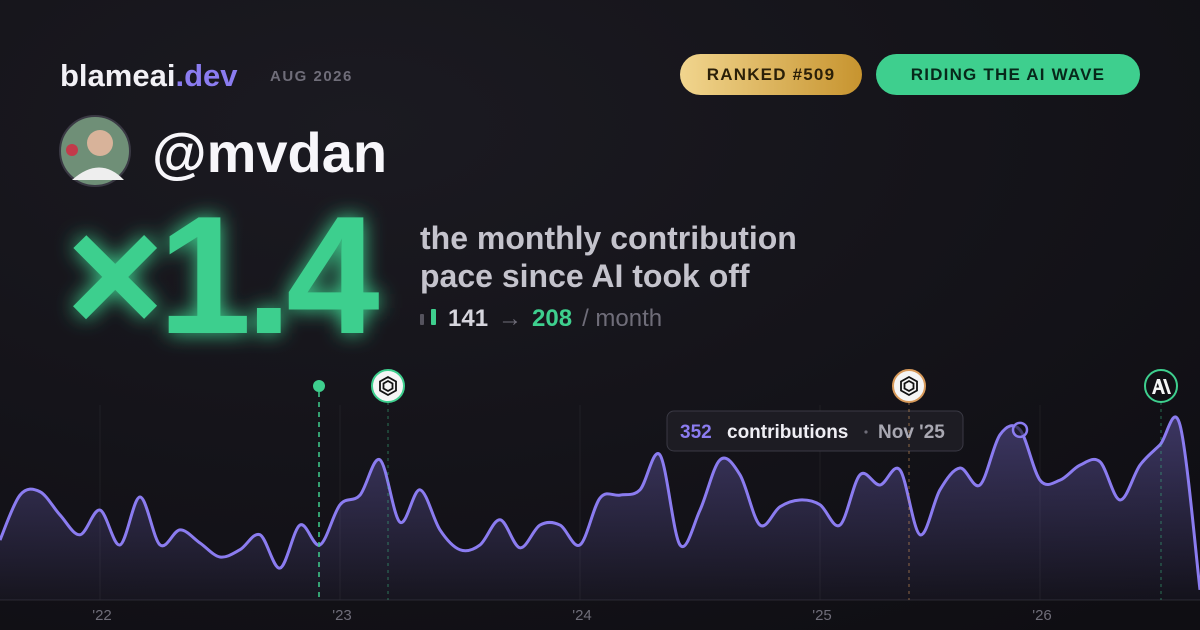 This screenshot has height=630, width=1200. I want to click on wave-badge, so click(1008, 74).